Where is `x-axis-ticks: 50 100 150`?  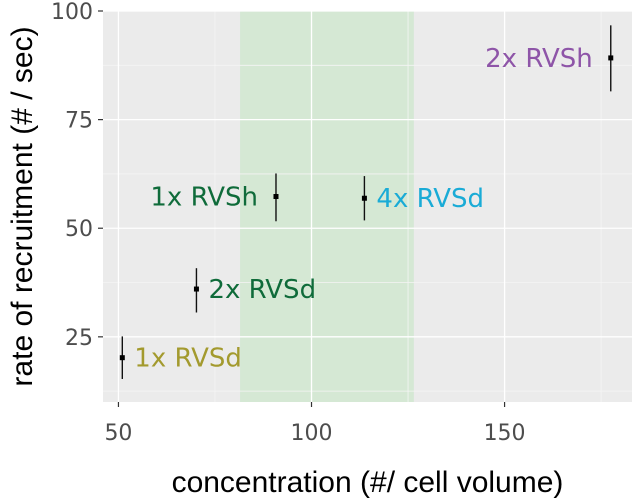 x-axis-ticks: 50 100 150 is located at coordinates (315, 424).